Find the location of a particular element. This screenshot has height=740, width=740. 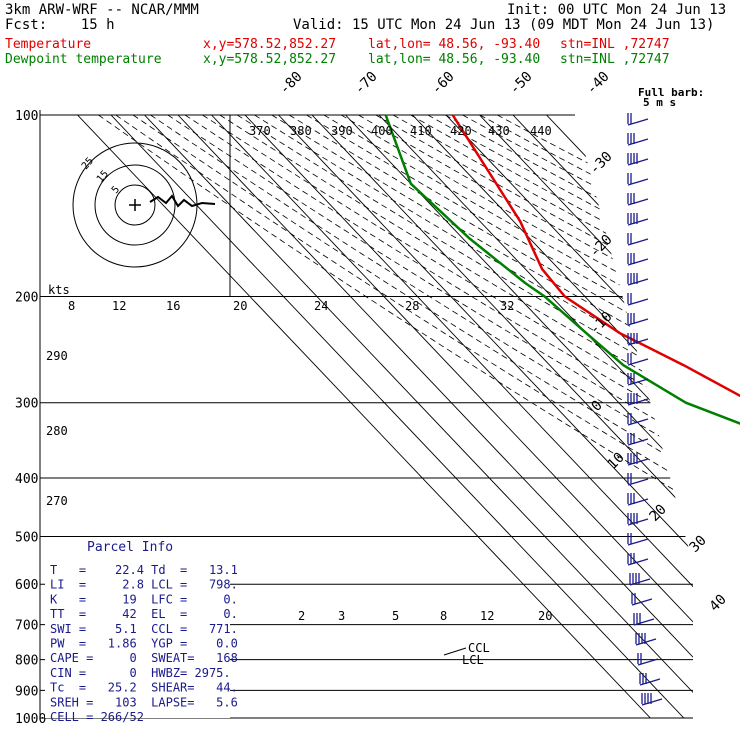

theta-label-400: 400 is located at coordinates (382, 131).